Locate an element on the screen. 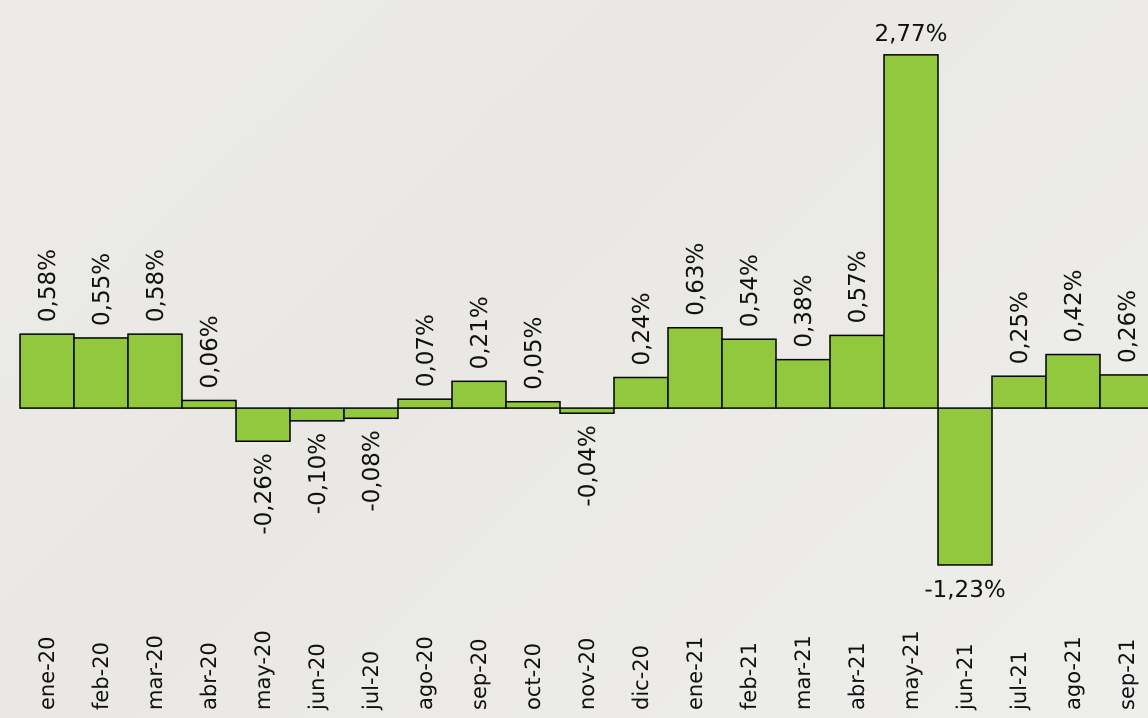 The height and width of the screenshot is (718, 1148). data-label: 0,54% is located at coordinates (750, 290).